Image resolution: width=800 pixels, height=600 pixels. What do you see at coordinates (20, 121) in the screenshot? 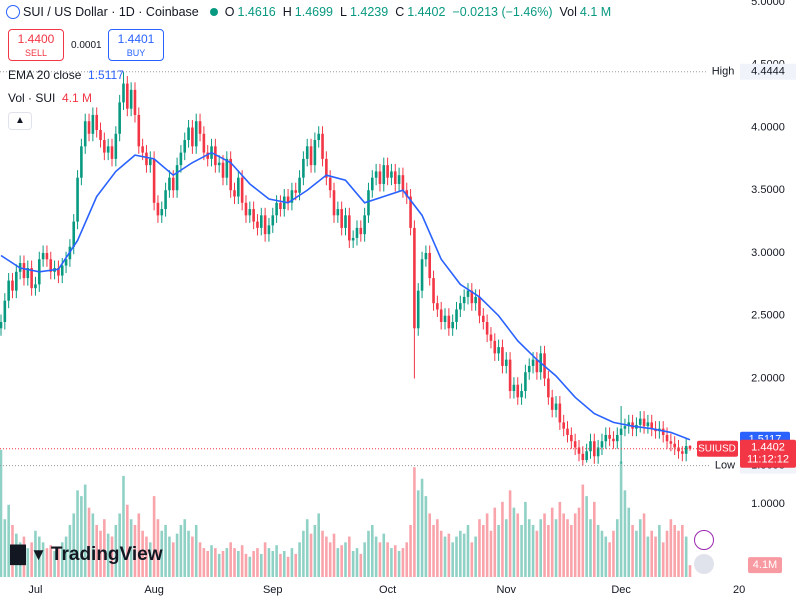
I see `collapse-button: ▲` at bounding box center [20, 121].